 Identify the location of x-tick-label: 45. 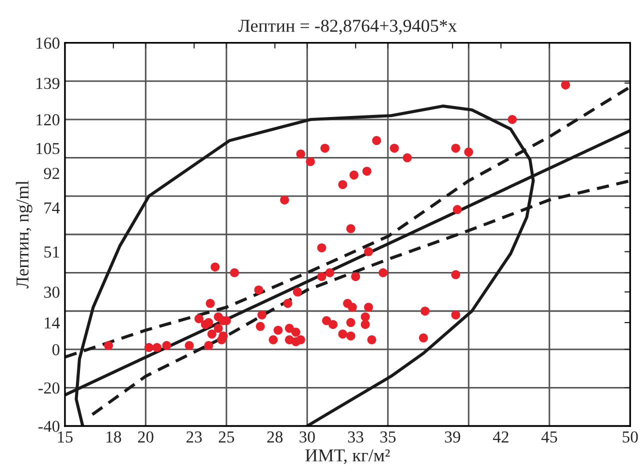
(549, 437).